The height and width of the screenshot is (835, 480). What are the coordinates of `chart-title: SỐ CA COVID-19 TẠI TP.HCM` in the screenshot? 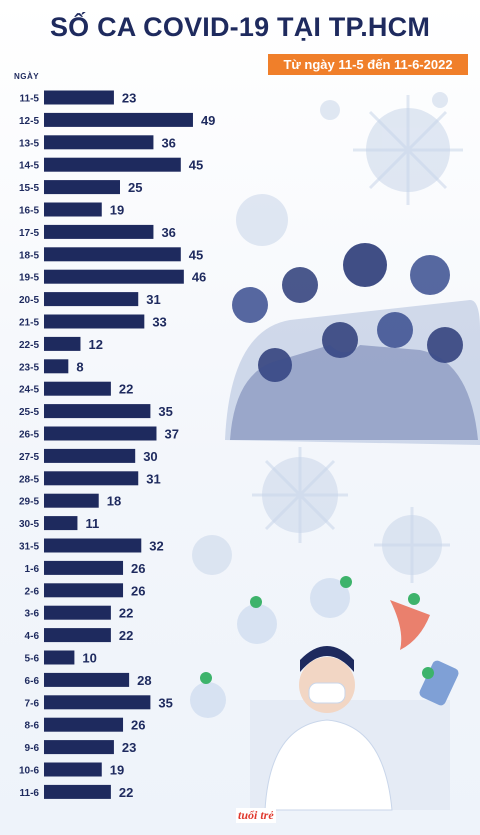 It's located at (240, 27).